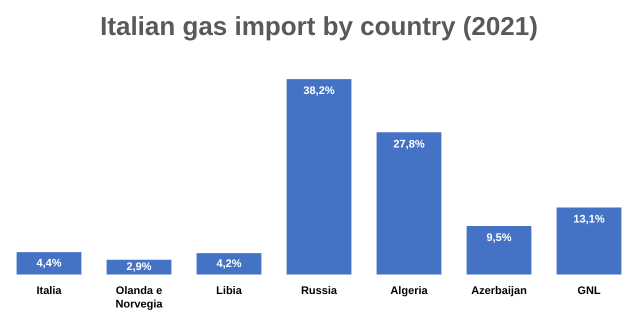  Describe the element at coordinates (139, 297) in the screenshot. I see `x-tick-label: Olanda e Norvegia` at that location.